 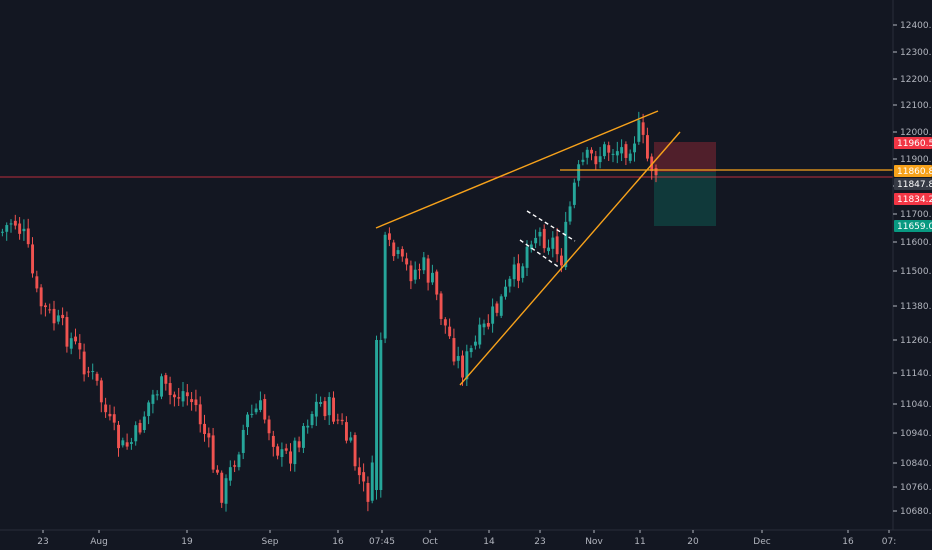 I want to click on price-badge-label: 11860.88, so click(x=914, y=172).